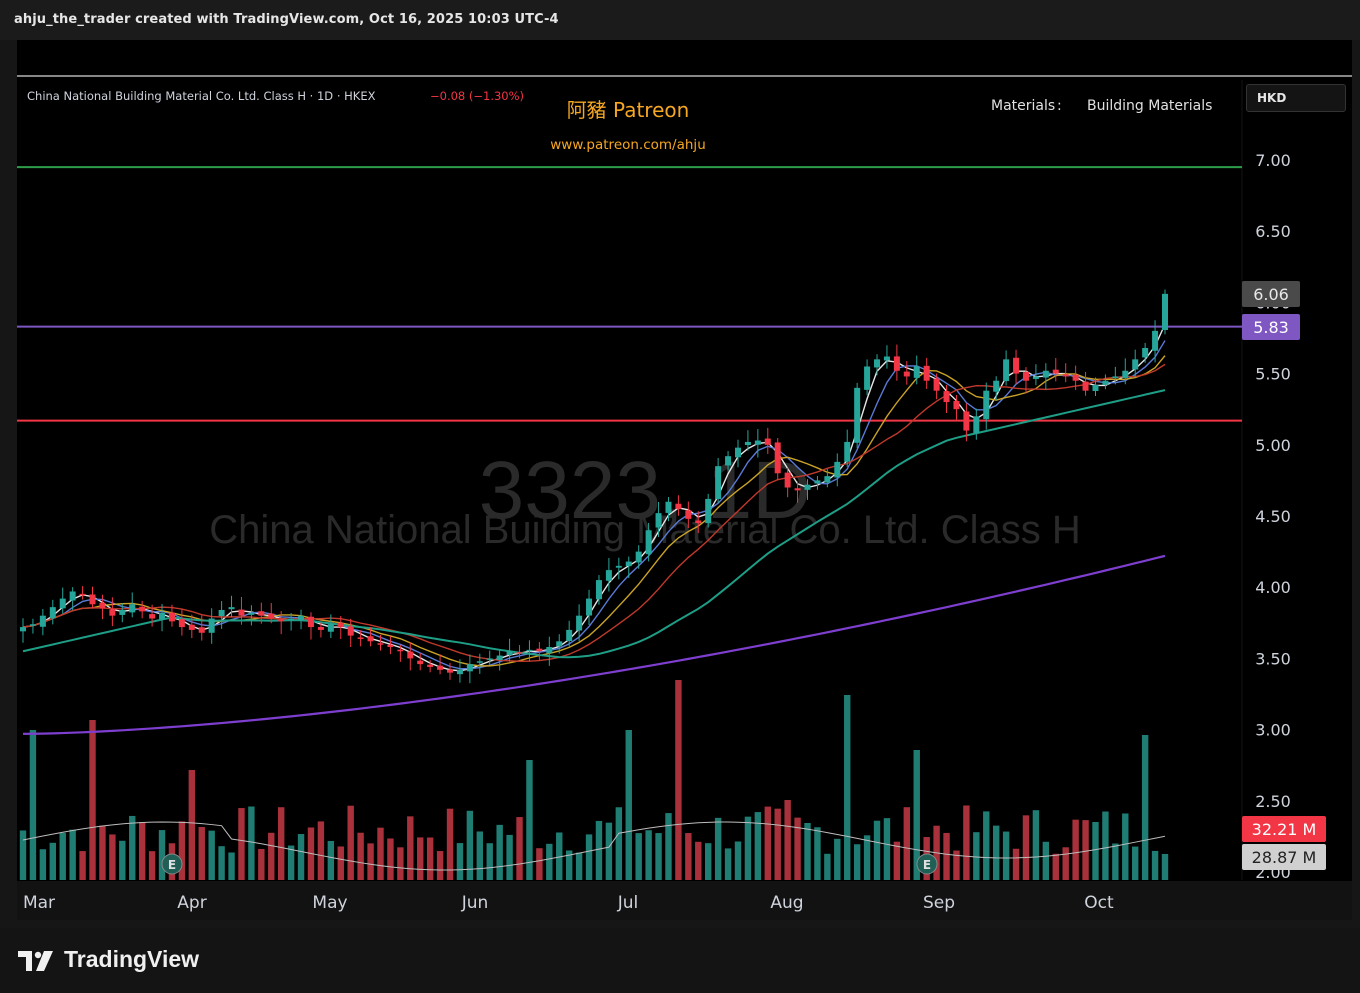 This screenshot has width=1360, height=993. Describe the element at coordinates (1273, 445) in the screenshot. I see `price-tick-label: 5.00` at that location.